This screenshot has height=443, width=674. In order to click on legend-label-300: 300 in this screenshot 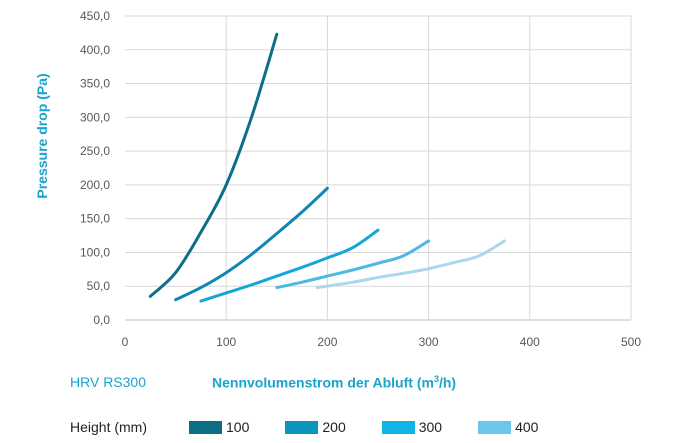, I will do `click(430, 427)`.